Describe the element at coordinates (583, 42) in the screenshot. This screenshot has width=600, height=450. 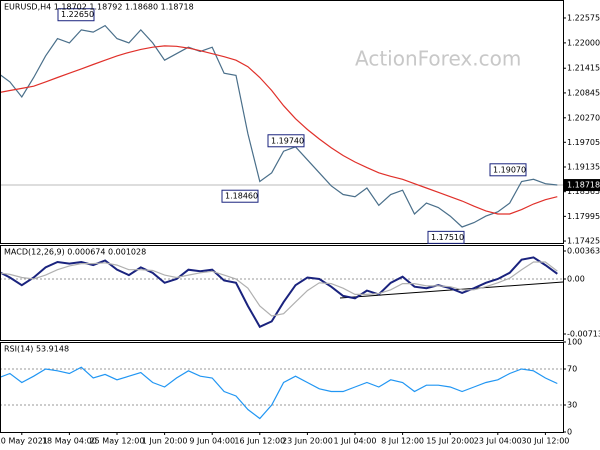
I see `y-tick-label: 1.22000` at that location.